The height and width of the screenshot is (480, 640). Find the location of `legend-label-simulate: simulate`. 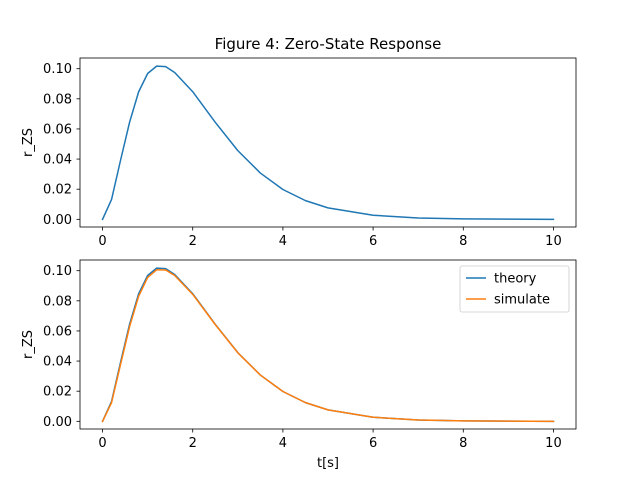

legend-label-simulate: simulate is located at coordinates (522, 300).